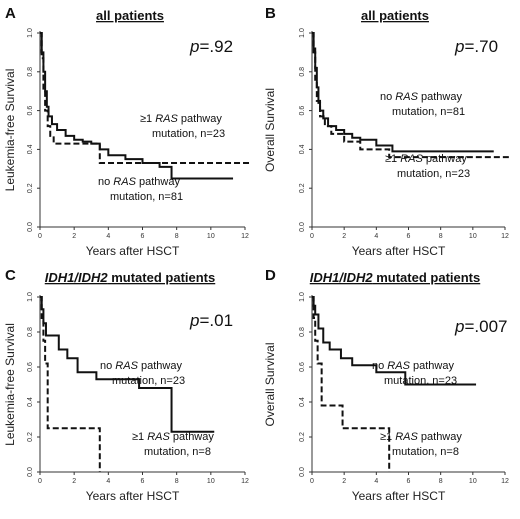 This screenshot has height=519, width=520. Describe the element at coordinates (70, 384) in the screenshot. I see `survival-curve-ras-mutated` at that location.